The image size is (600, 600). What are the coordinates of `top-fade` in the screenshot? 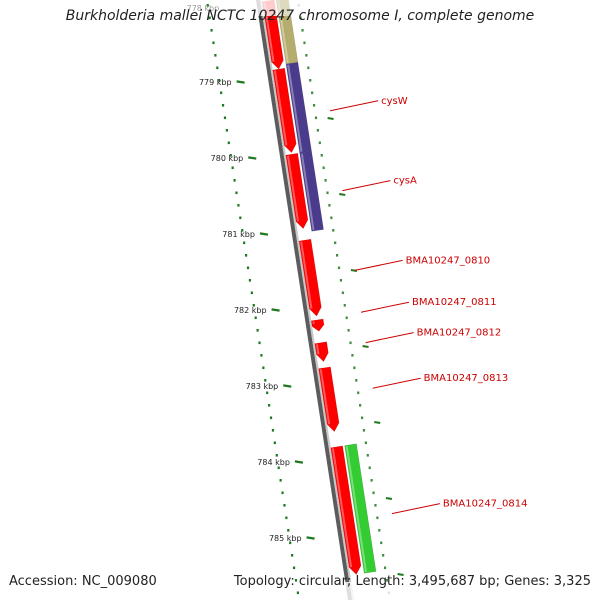 It's located at (278, 8).